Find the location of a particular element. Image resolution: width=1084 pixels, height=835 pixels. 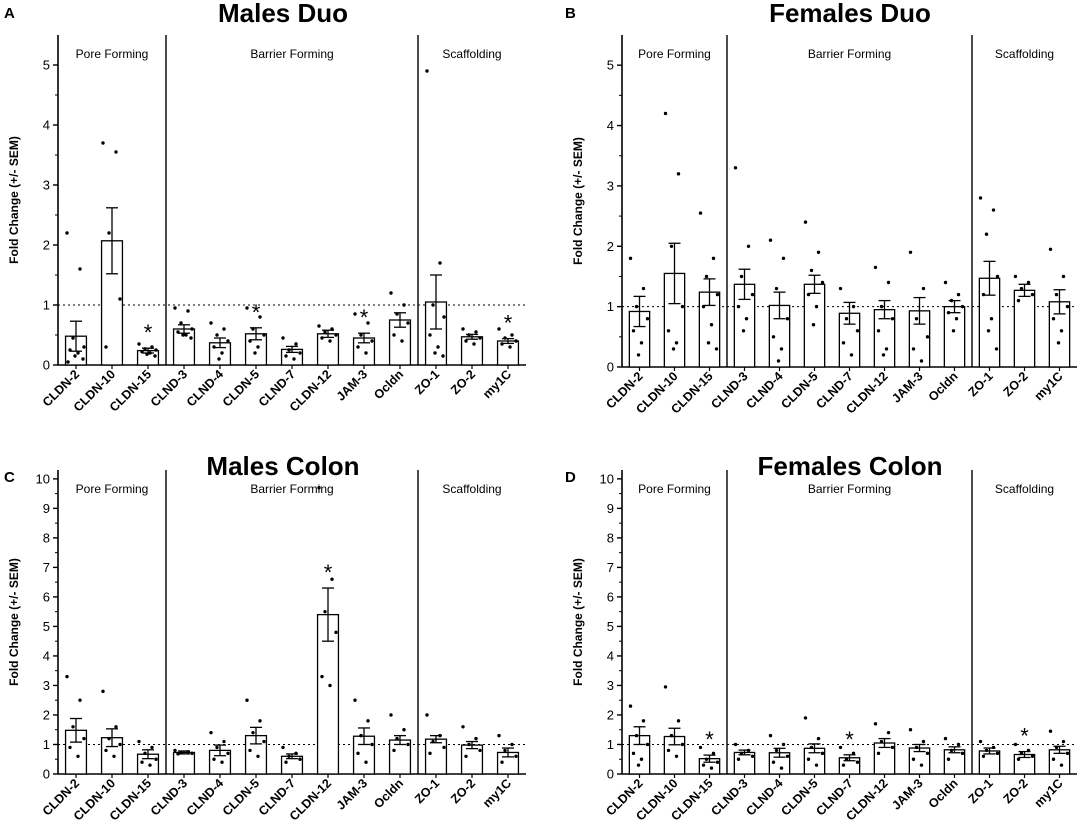

x-tick-label: ZO-2 is located at coordinates (463, 791).